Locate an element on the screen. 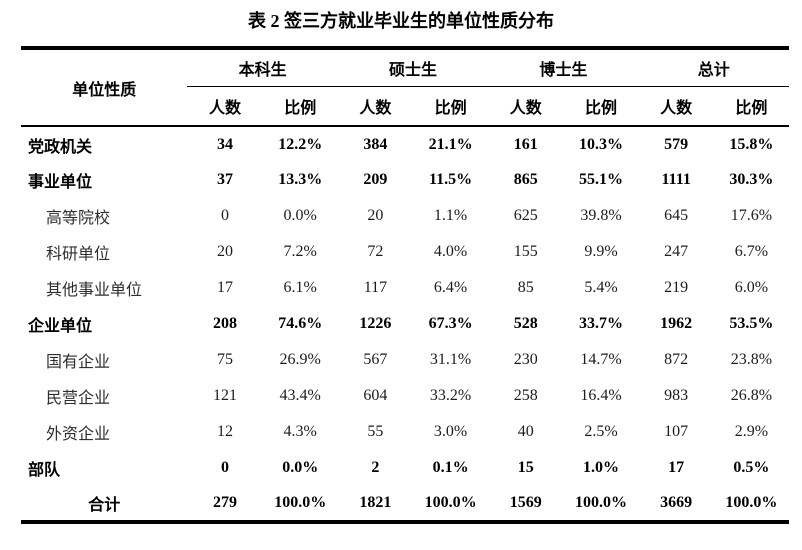 The height and width of the screenshot is (550, 802). count-cell: 37 is located at coordinates (225, 179).